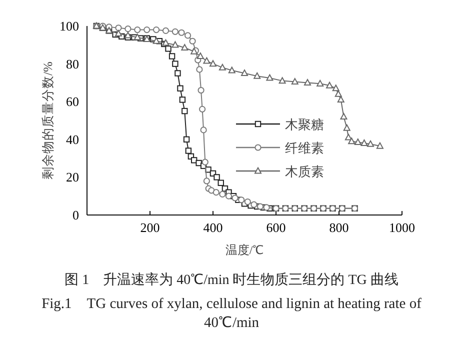 The image size is (463, 349). Describe the element at coordinates (72, 64) in the screenshot. I see `y-tick-label: 80` at that location.